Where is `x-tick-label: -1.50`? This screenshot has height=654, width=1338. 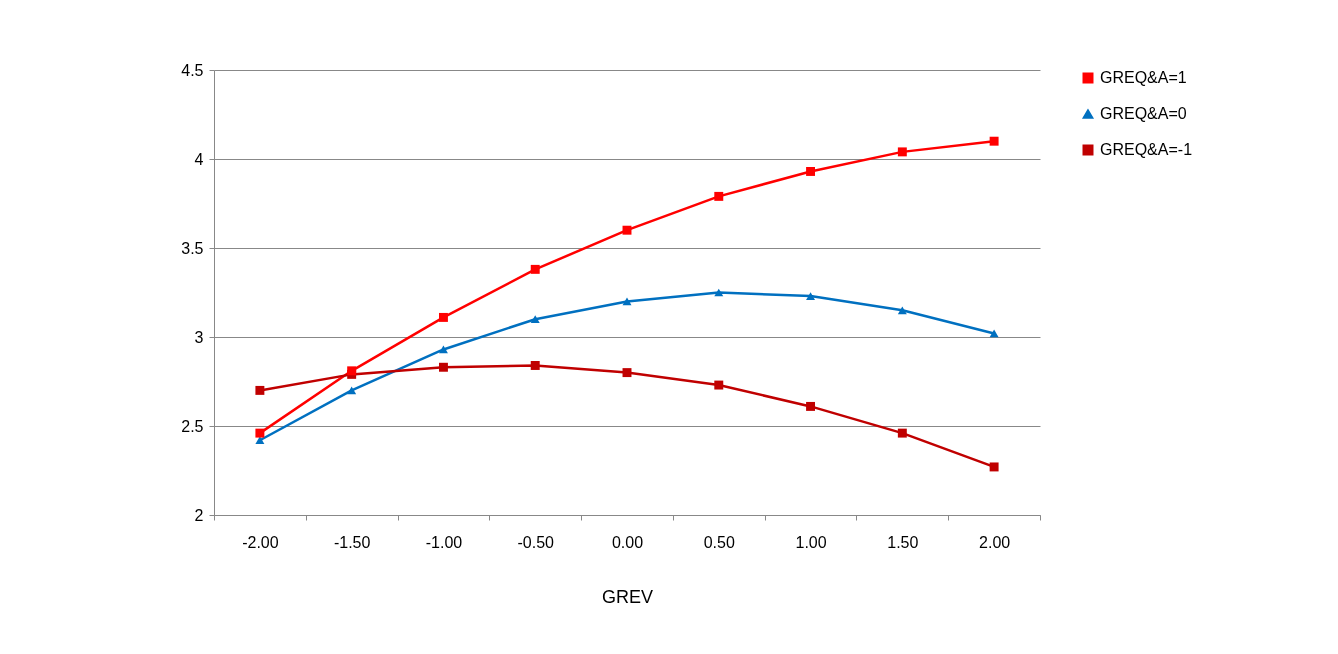
x-tick-label: -1.50 is located at coordinates (352, 542).